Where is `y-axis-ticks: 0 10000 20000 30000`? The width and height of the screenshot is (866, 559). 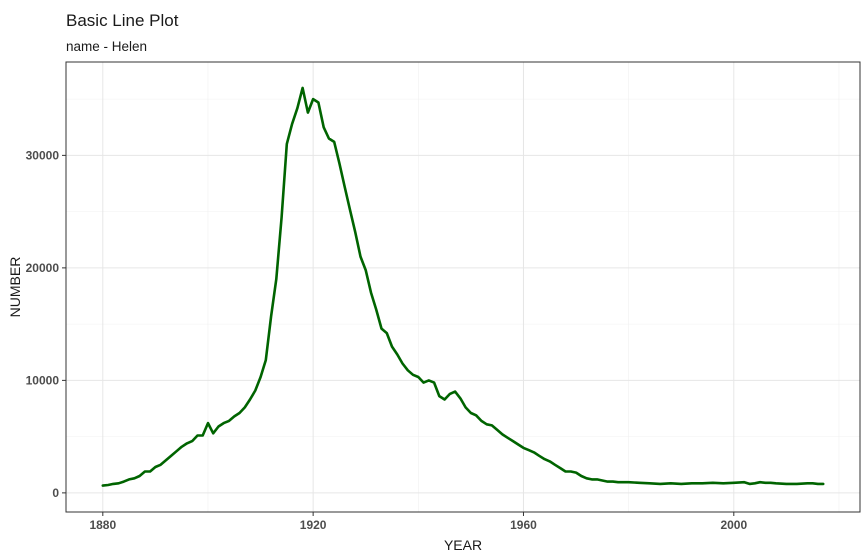
y-axis-ticks: 0 10000 20000 30000 is located at coordinates (46, 324).